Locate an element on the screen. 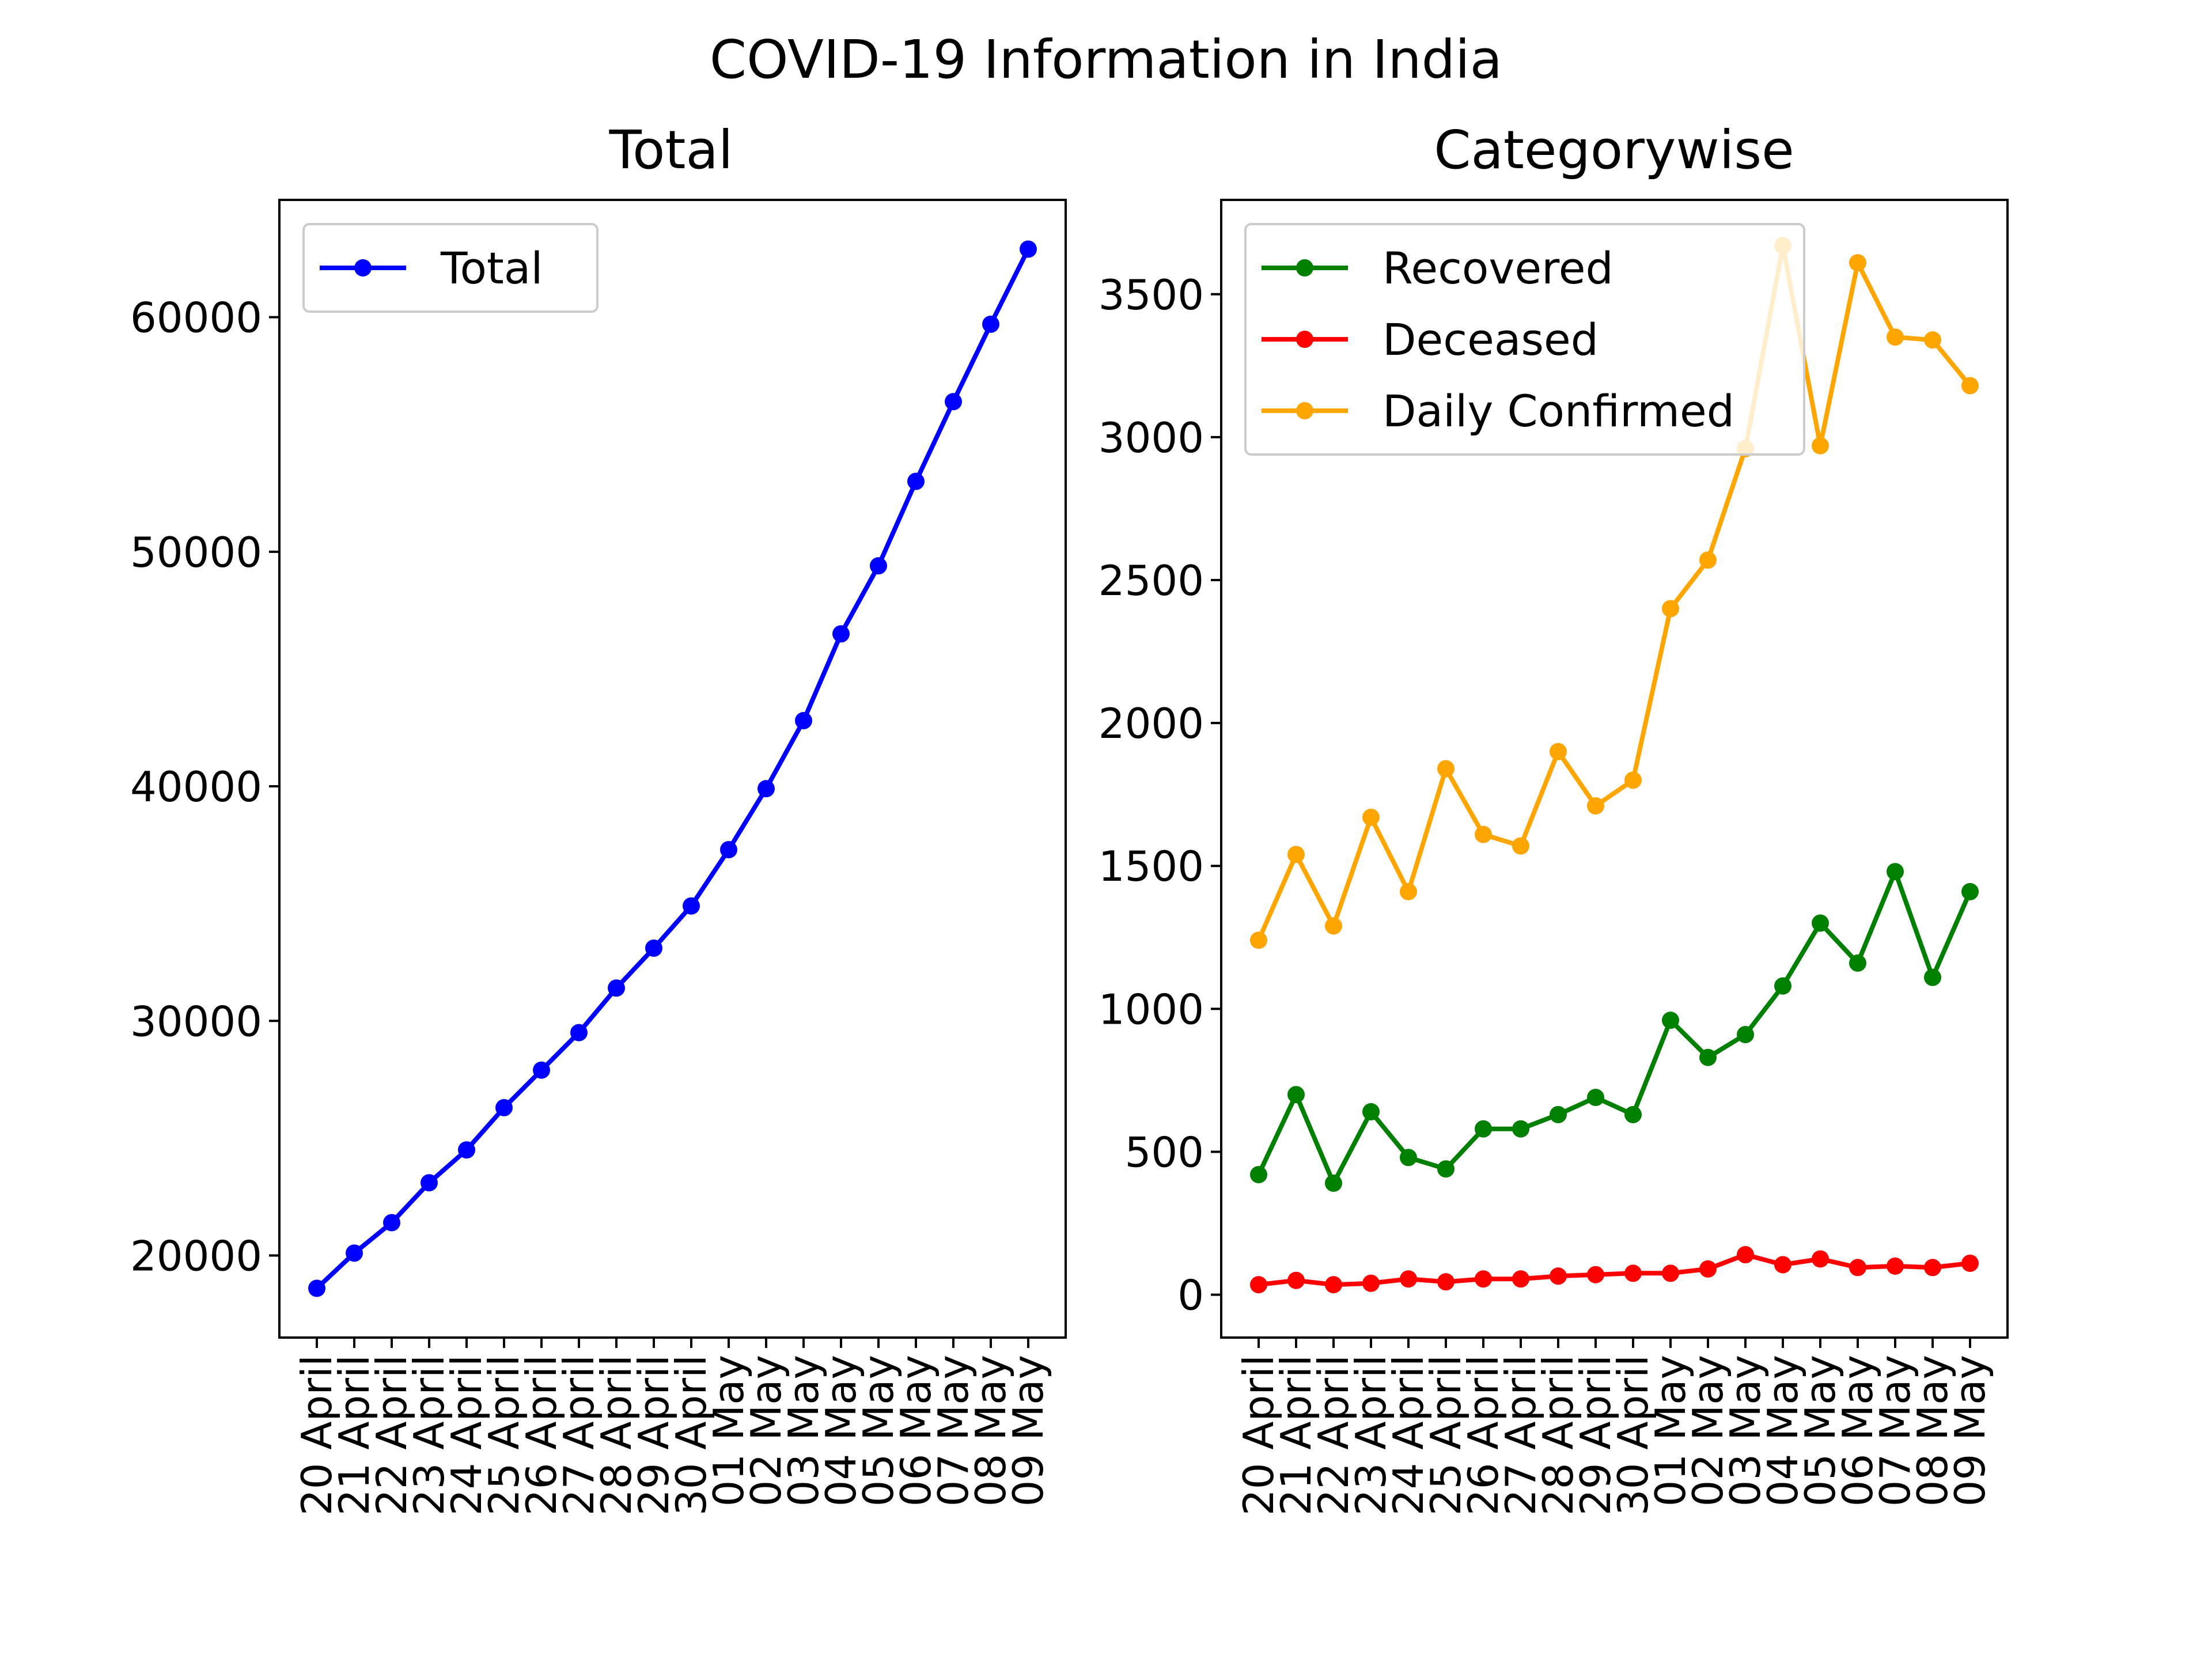  total-chart-x-tick-label: 02 May is located at coordinates (766, 1430).